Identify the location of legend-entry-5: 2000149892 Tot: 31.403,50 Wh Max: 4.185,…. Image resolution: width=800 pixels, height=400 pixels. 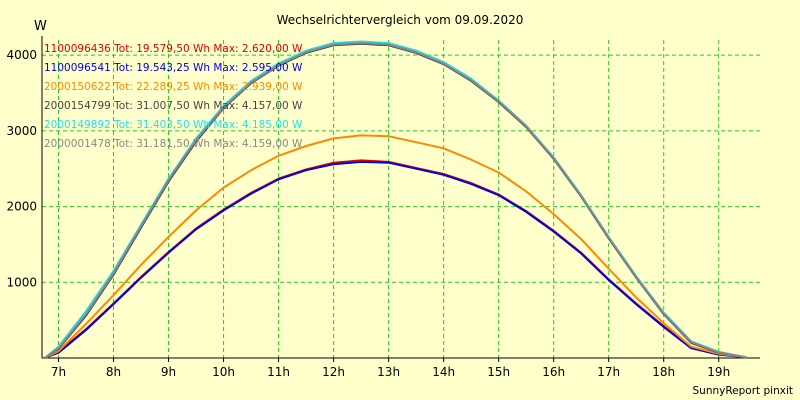
(173, 125).